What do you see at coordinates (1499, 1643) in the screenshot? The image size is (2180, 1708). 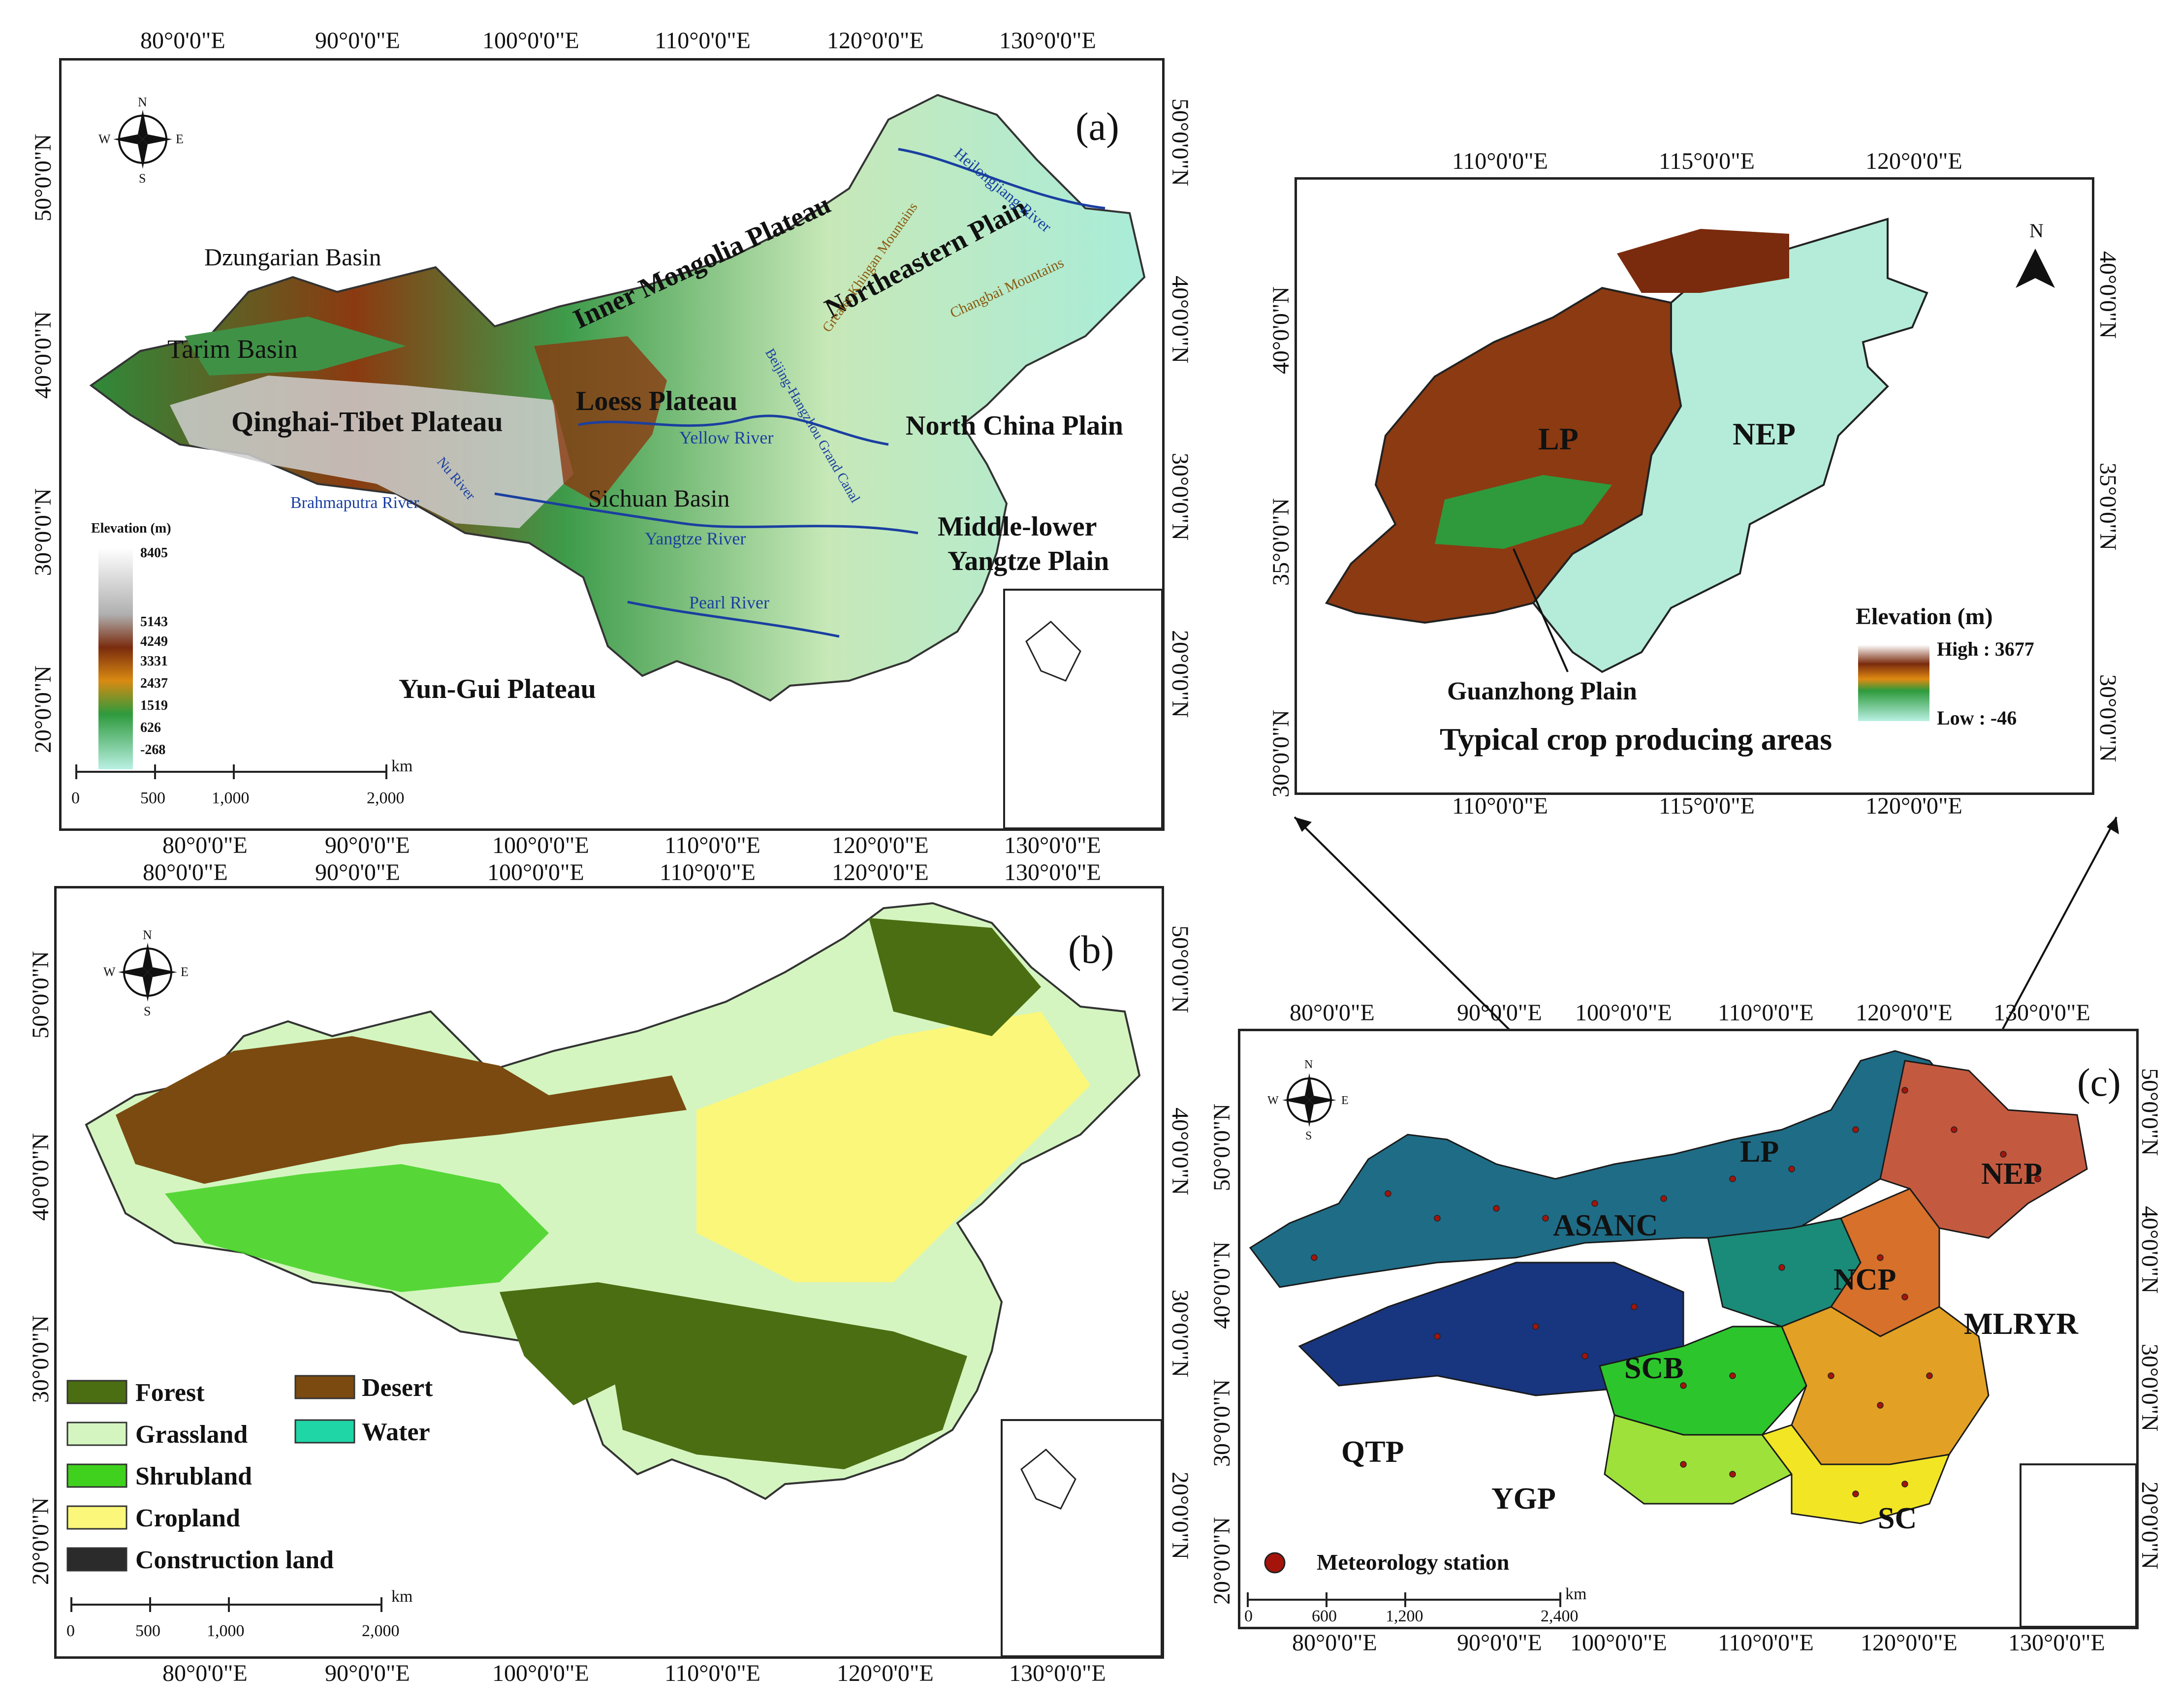 I see `c-bottom-tick-1: 90°0'0"E` at bounding box center [1499, 1643].